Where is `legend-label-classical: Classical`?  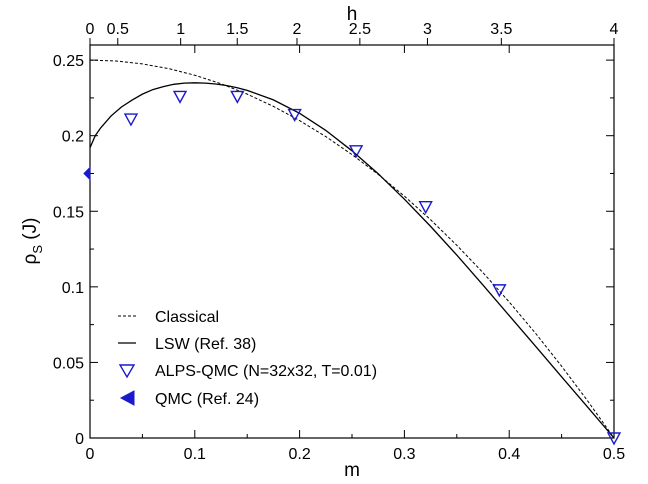
legend-label-classical: Classical is located at coordinates (187, 317).